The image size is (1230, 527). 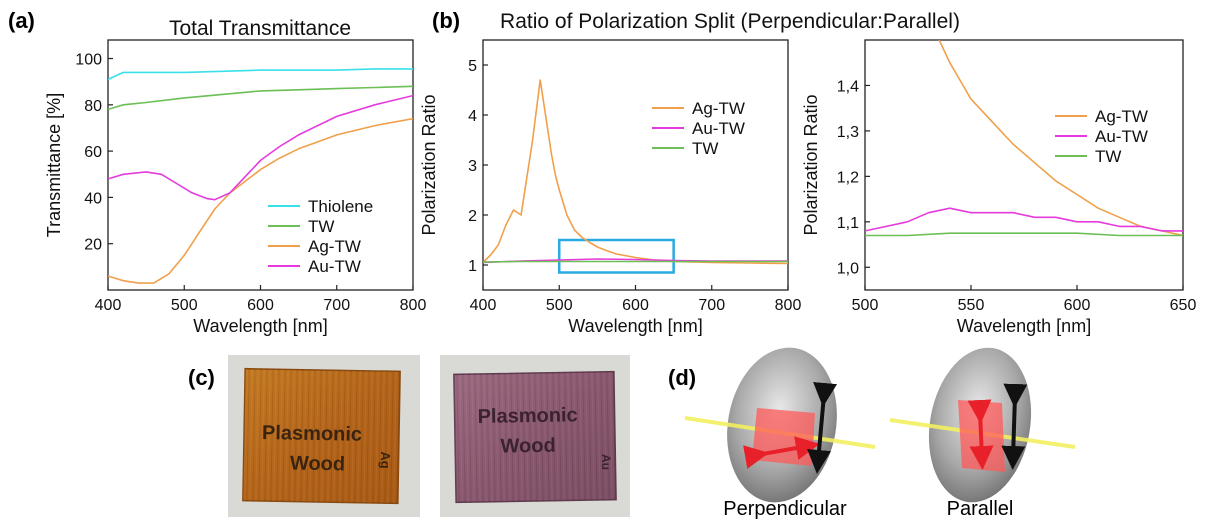 I want to click on y-tick-label: 40, so click(x=93, y=198).